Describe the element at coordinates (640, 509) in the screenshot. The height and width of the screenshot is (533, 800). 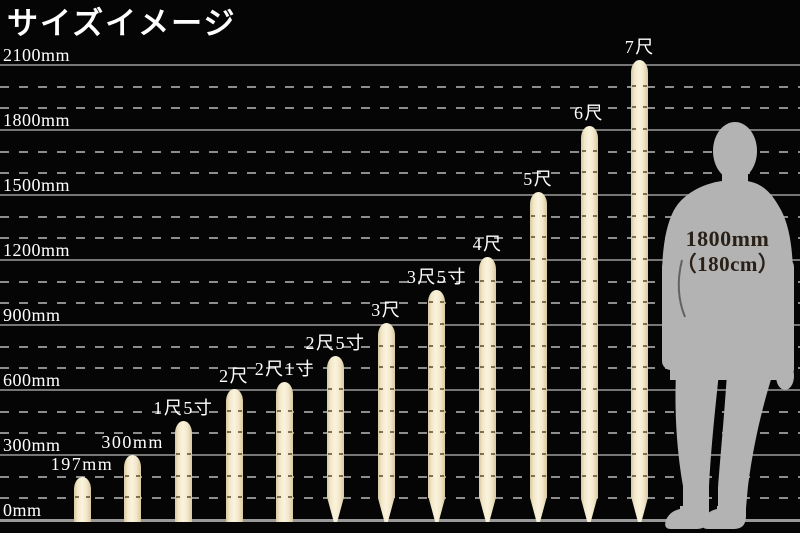
I see `stake-pointed-tip` at that location.